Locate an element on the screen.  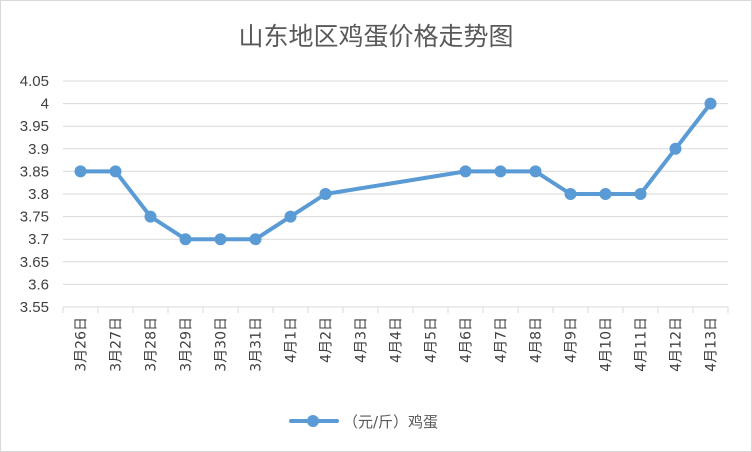
y-tick-label: 3.75 is located at coordinates (34, 217).